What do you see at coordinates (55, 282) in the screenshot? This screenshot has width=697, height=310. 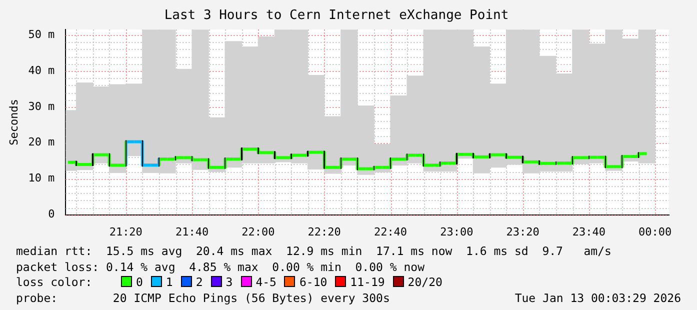 I see `text: loss color:` at bounding box center [55, 282].